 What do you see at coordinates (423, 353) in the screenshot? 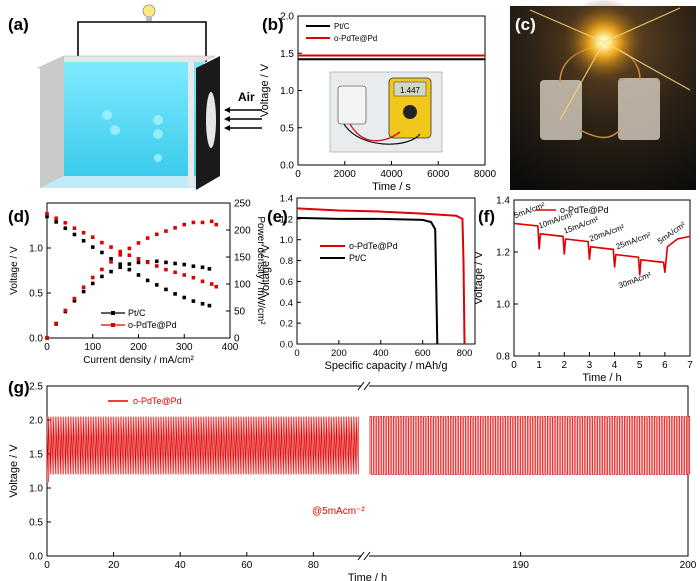
I see `x-tick-label: 600` at bounding box center [423, 353].